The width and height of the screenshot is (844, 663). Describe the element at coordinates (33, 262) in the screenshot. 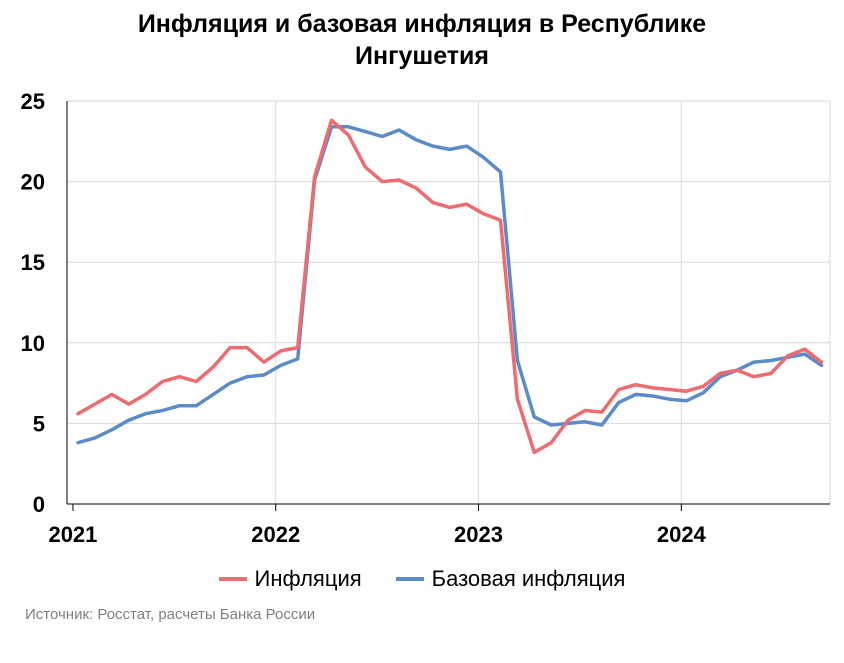

I see `y-tick-label-15: 15` at that location.